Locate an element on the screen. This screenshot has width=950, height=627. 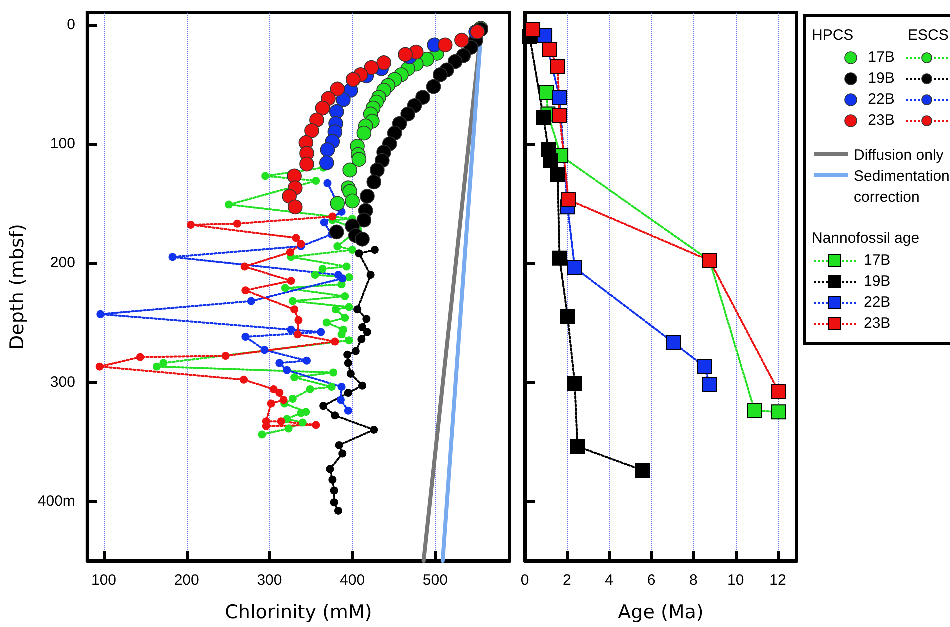
x-tick-label: 4 is located at coordinates (609, 580).